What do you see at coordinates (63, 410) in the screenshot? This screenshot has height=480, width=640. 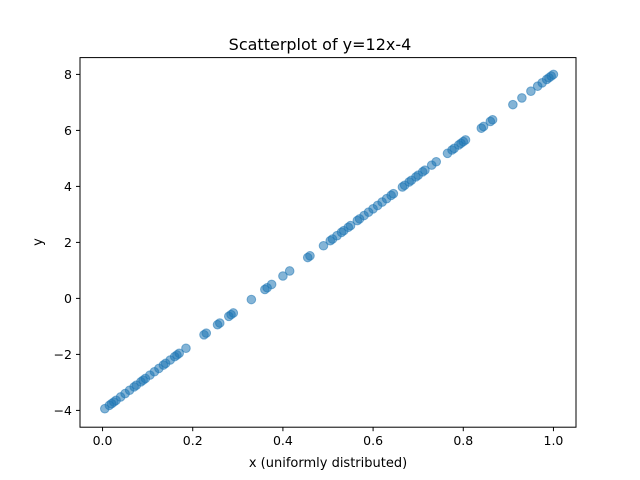 I see `y-tick-label: −4` at bounding box center [63, 410].